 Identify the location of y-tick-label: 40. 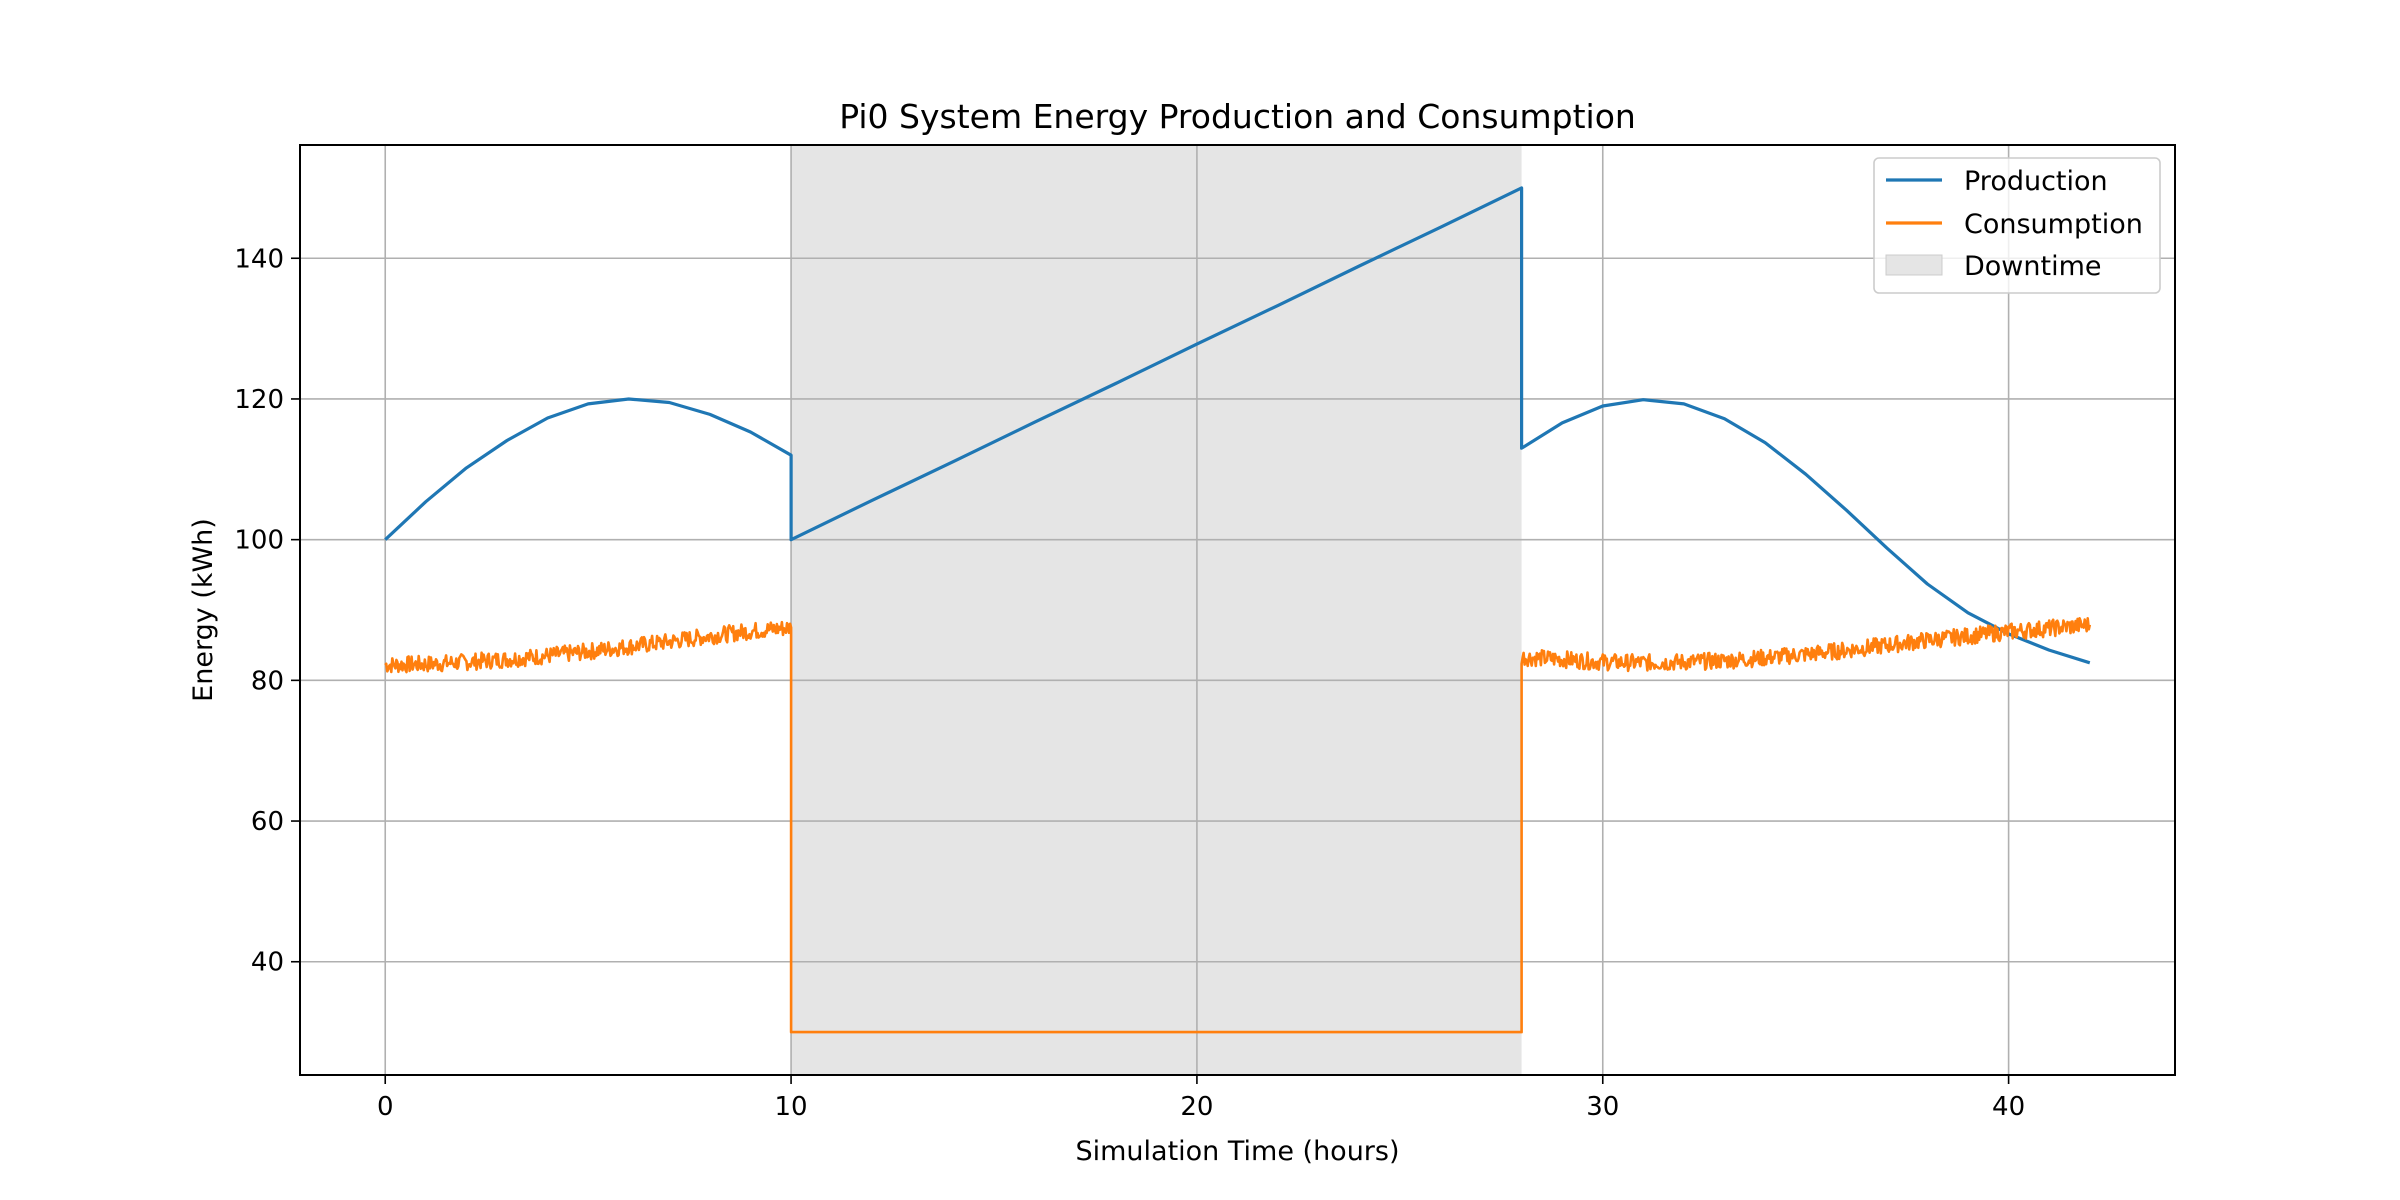
(267, 963).